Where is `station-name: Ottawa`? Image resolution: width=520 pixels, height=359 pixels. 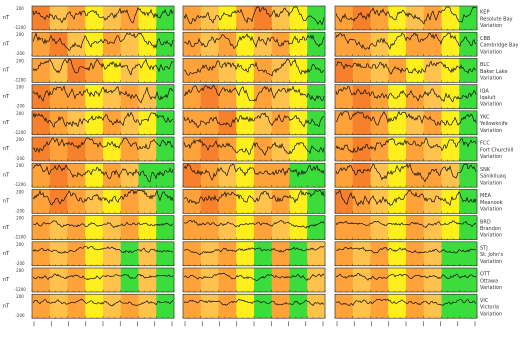 station-name: Ottawa is located at coordinates (489, 281).